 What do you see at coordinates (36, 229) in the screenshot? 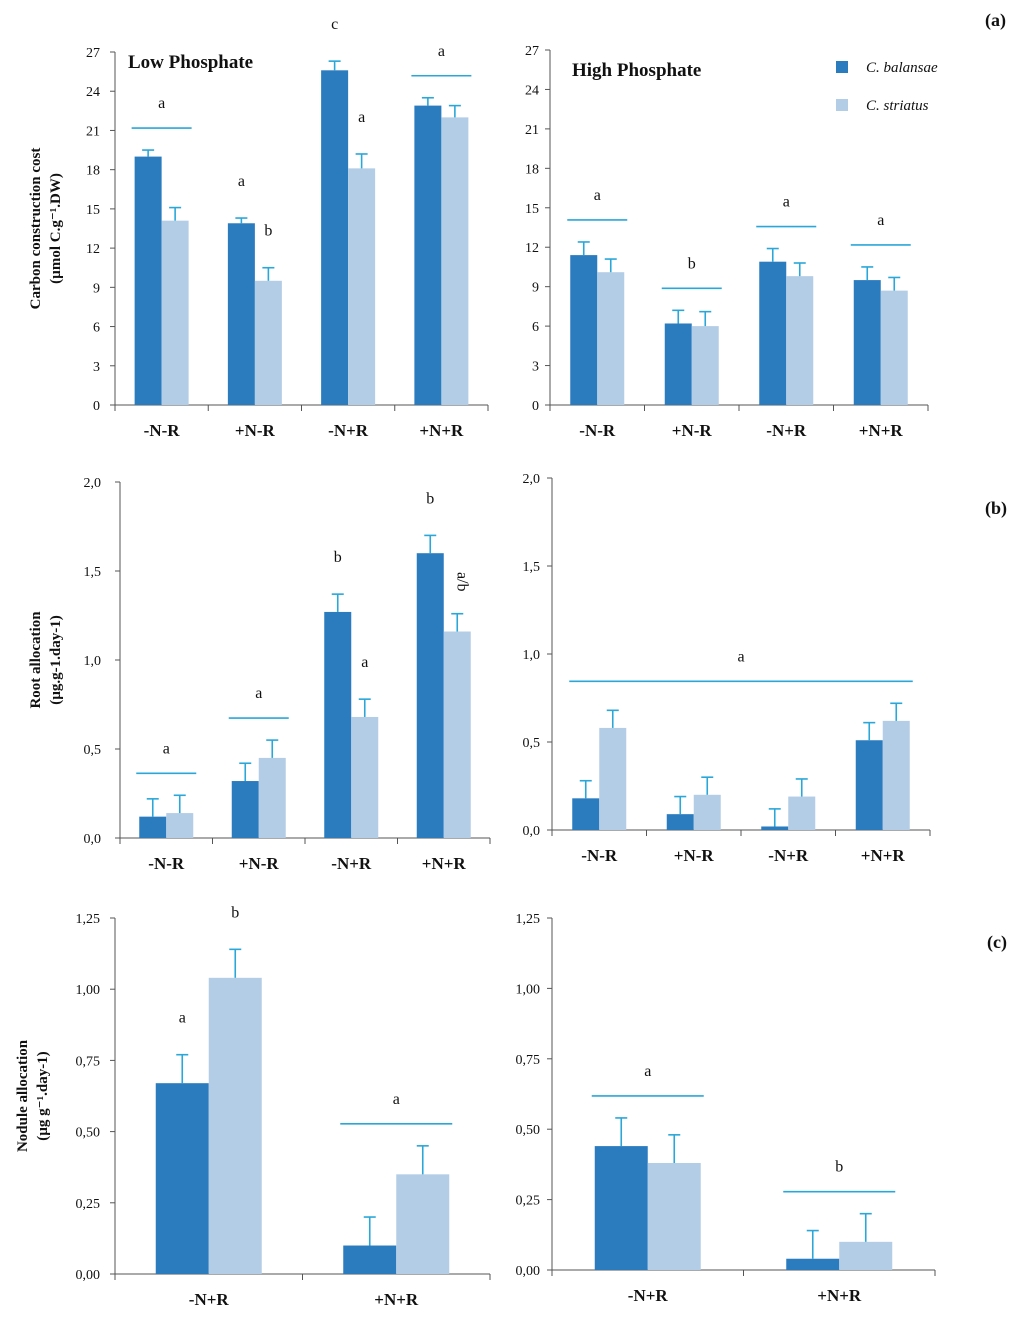
I see `y-axis-label: Carbon construction cost` at bounding box center [36, 229].